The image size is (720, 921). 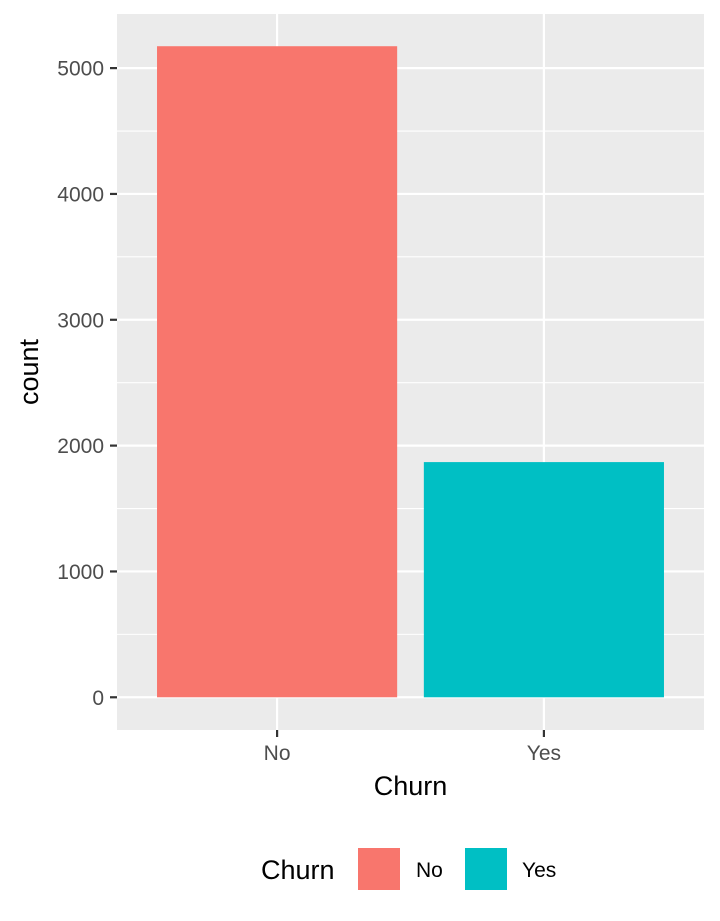 What do you see at coordinates (29, 371) in the screenshot?
I see `y-axis-title: count` at bounding box center [29, 371].